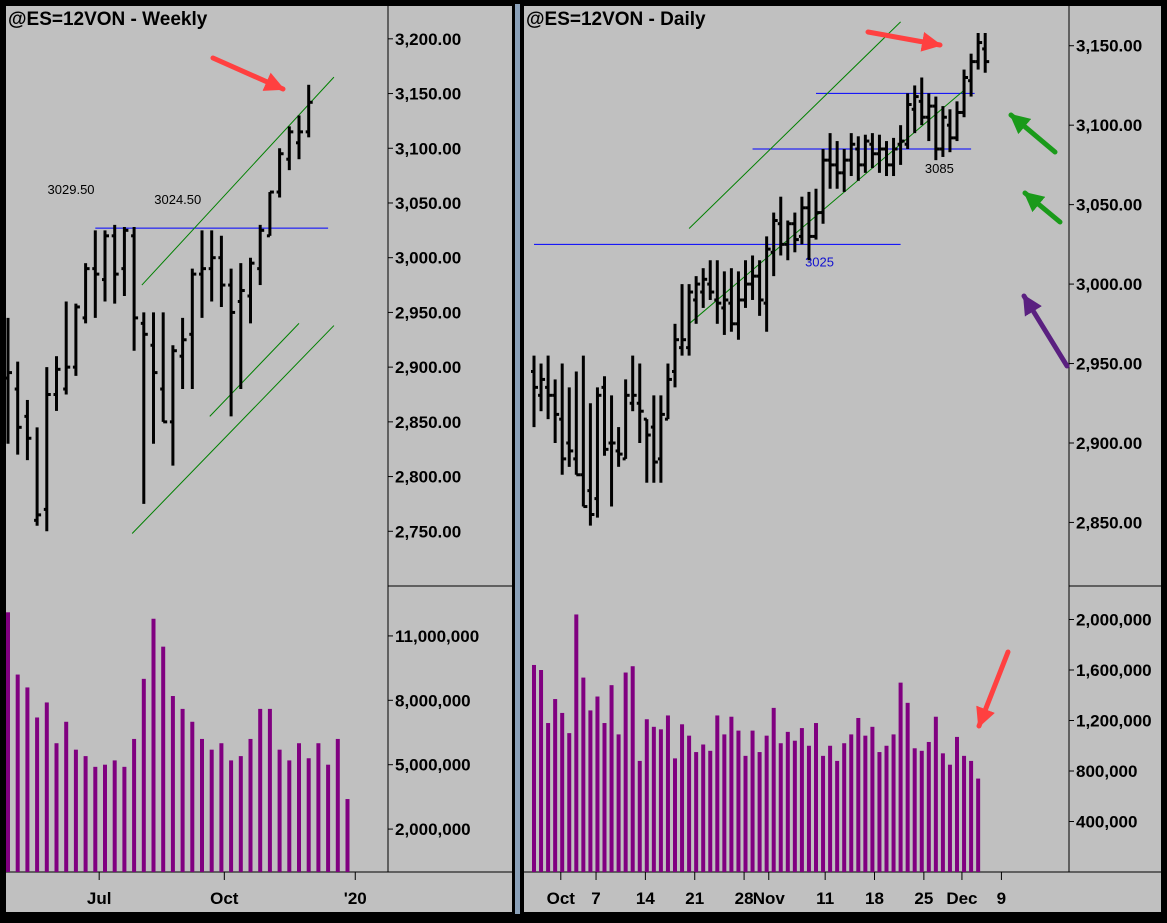 This screenshot has width=1167, height=923. I want to click on daily-y-tick-label: 3,100.00, so click(1109, 125).